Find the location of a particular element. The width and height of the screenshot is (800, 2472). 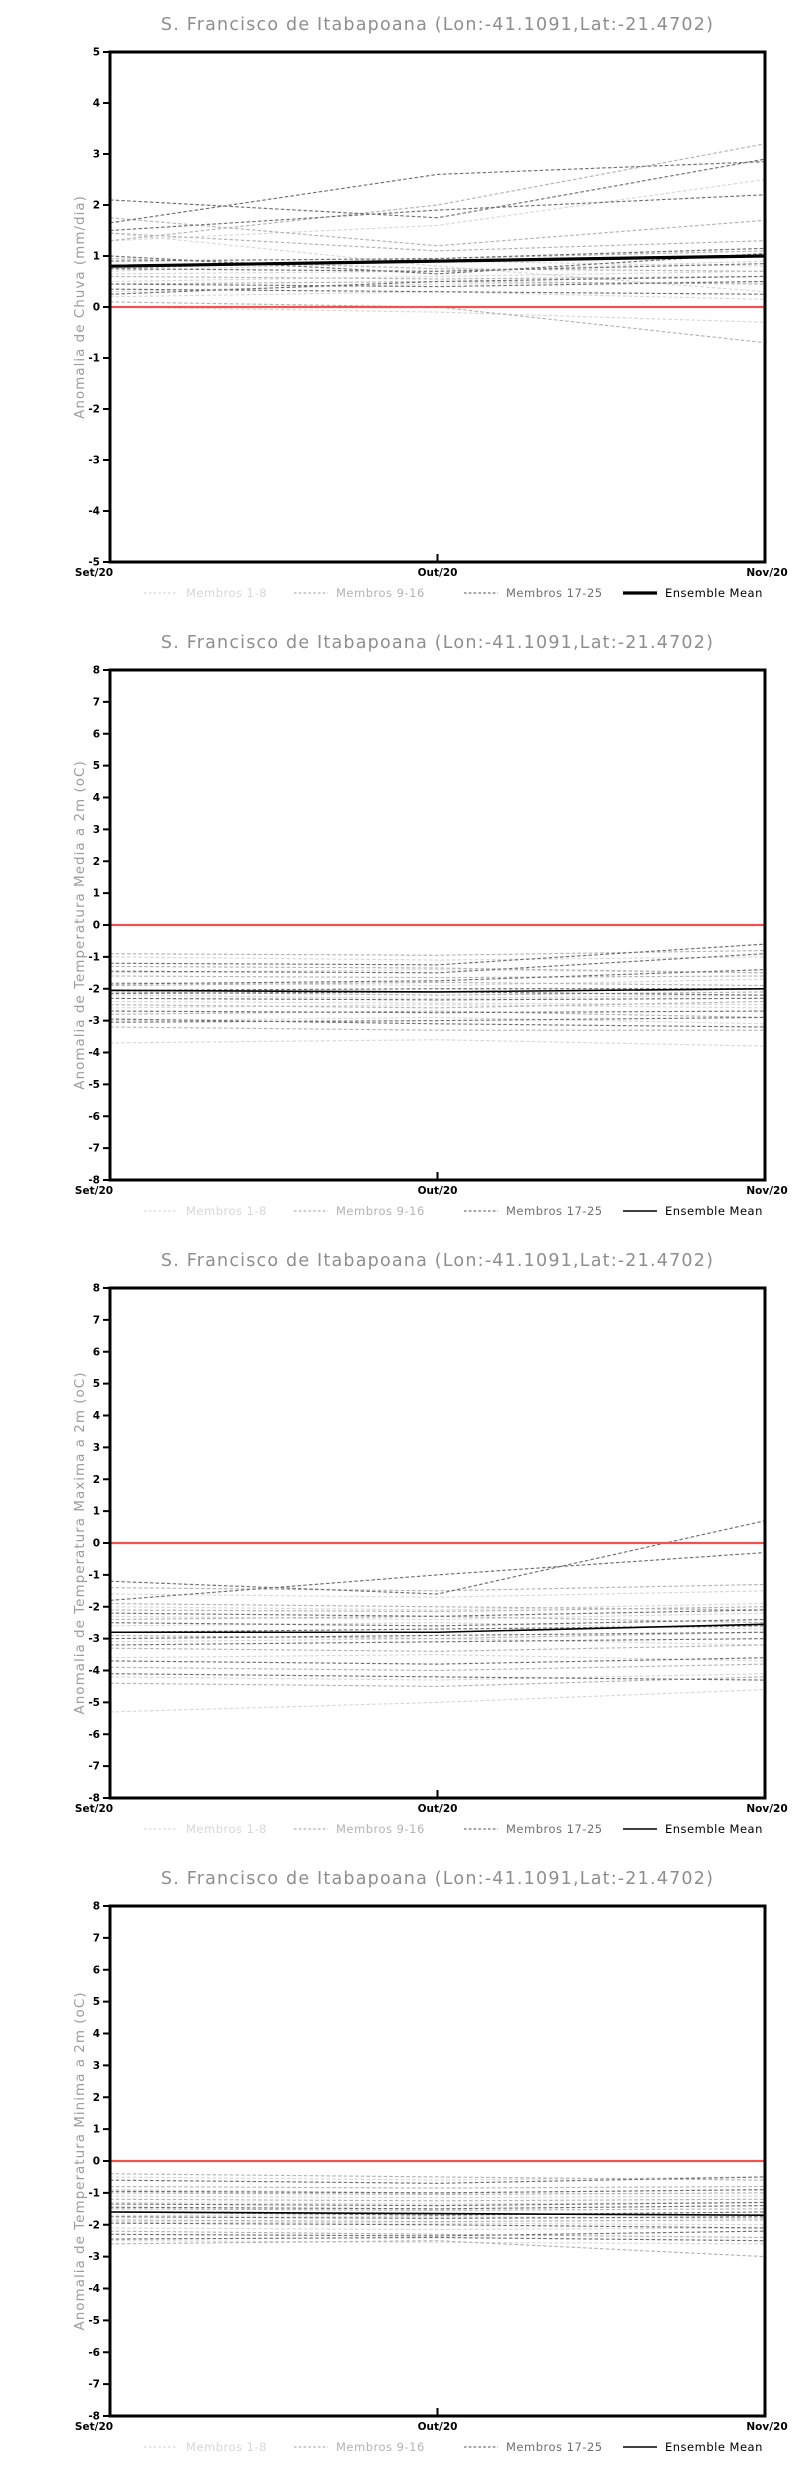

x-tick-label: Set/20 is located at coordinates (94, 573).